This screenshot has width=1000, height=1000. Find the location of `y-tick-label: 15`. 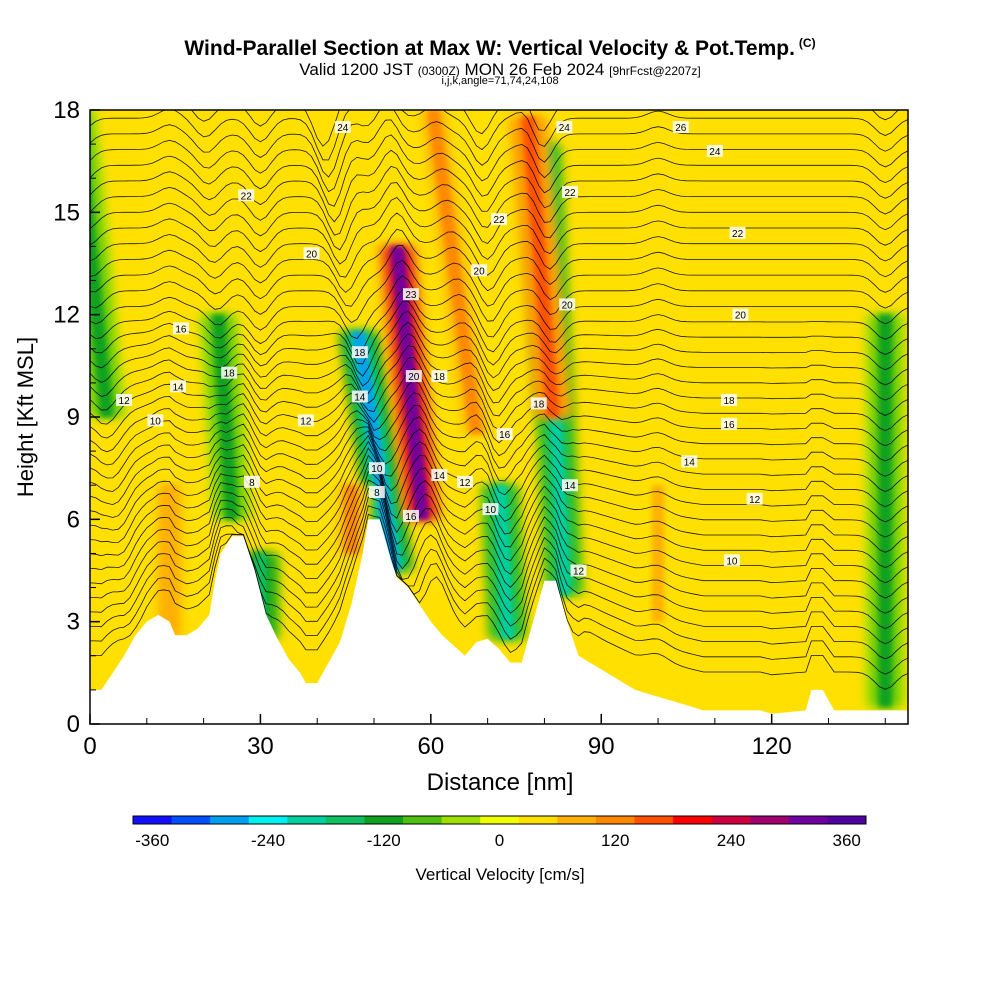

y-tick-label: 15 is located at coordinates (66, 212).